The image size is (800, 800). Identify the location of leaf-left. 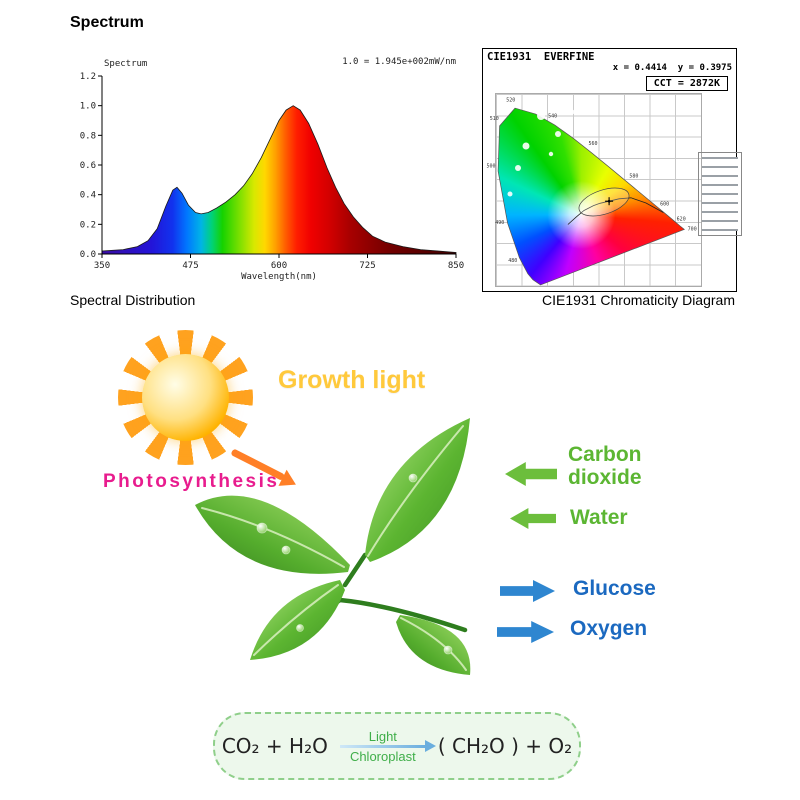
(272, 534).